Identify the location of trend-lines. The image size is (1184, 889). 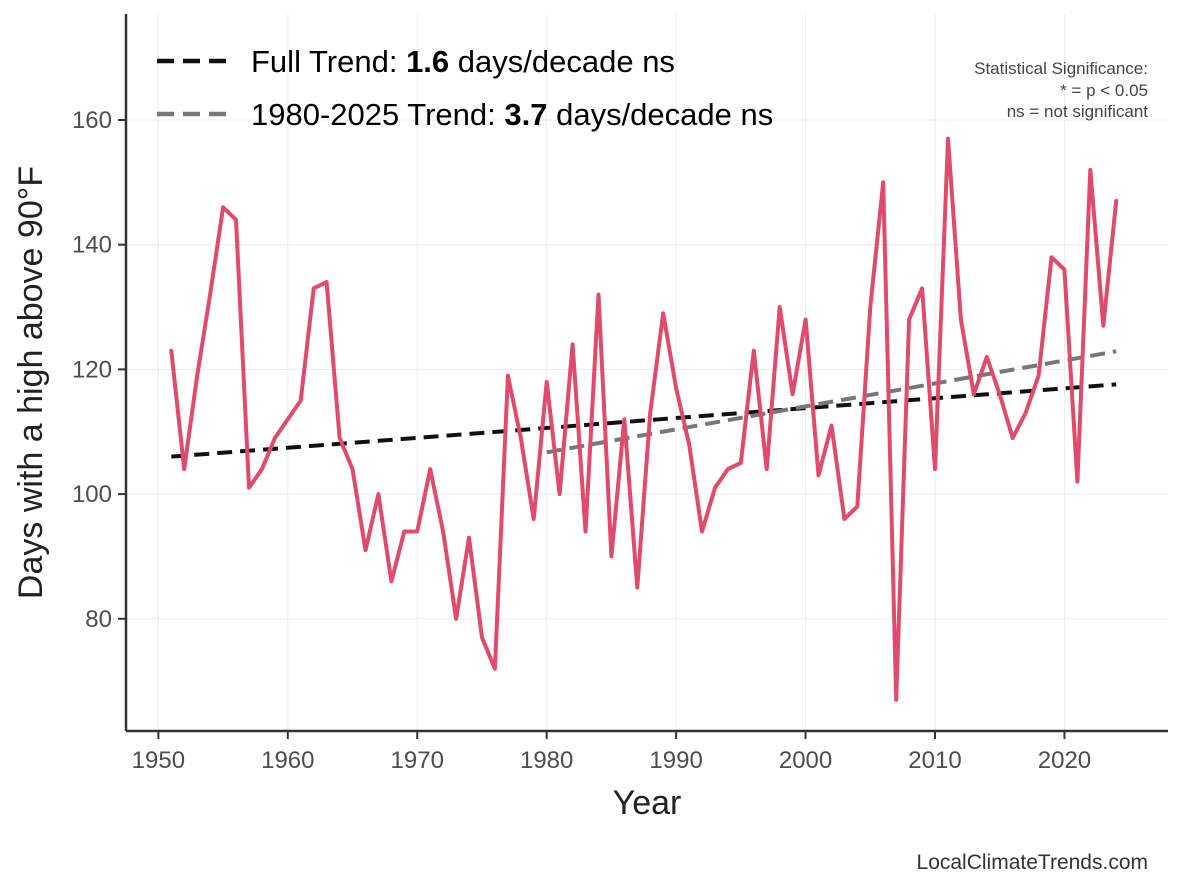
(644, 404).